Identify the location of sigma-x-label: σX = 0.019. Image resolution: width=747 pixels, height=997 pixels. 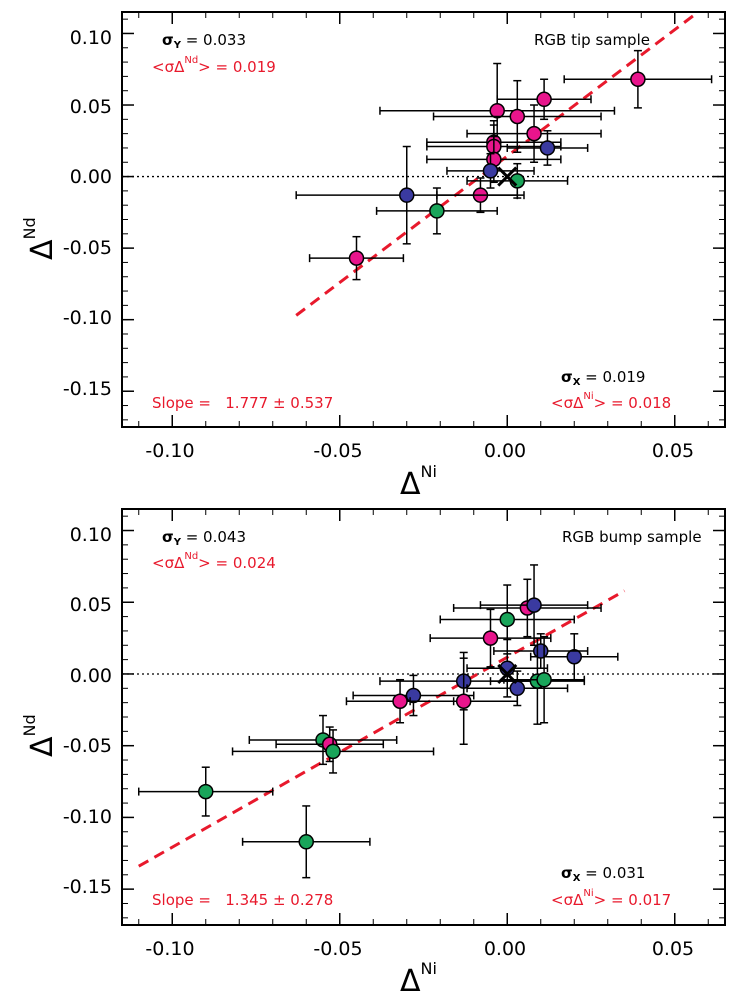
(603, 378).